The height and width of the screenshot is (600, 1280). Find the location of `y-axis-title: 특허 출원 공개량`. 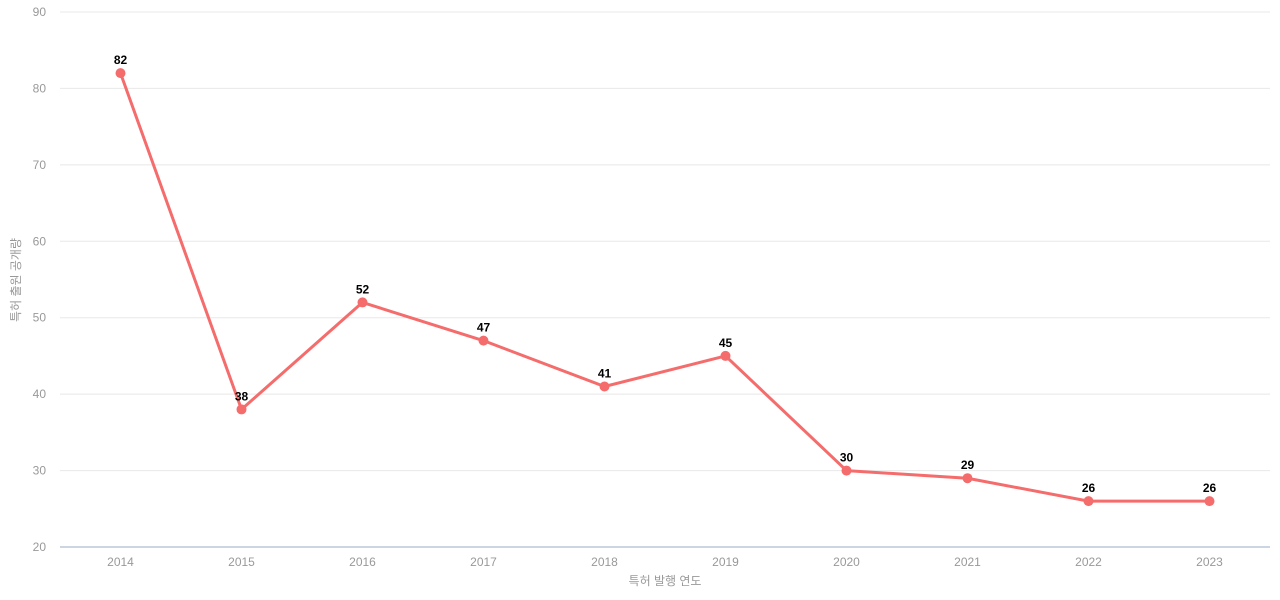

y-axis-title: 특허 출원 공개량 is located at coordinates (16, 280).